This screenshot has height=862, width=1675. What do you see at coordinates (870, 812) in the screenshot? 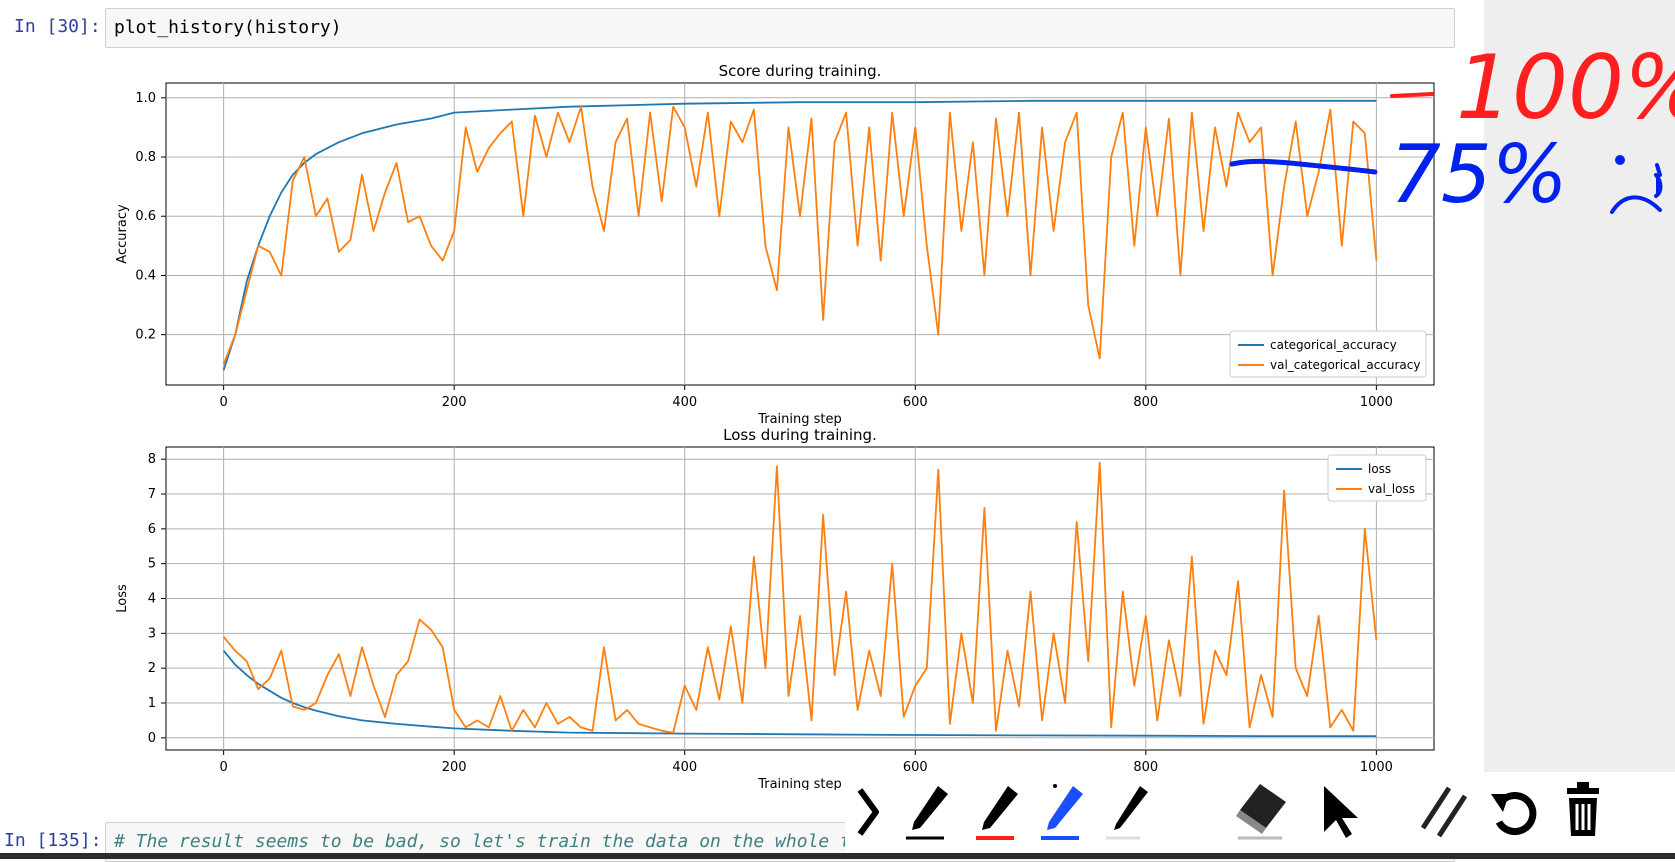
I see `chevron-right-icon` at bounding box center [870, 812].